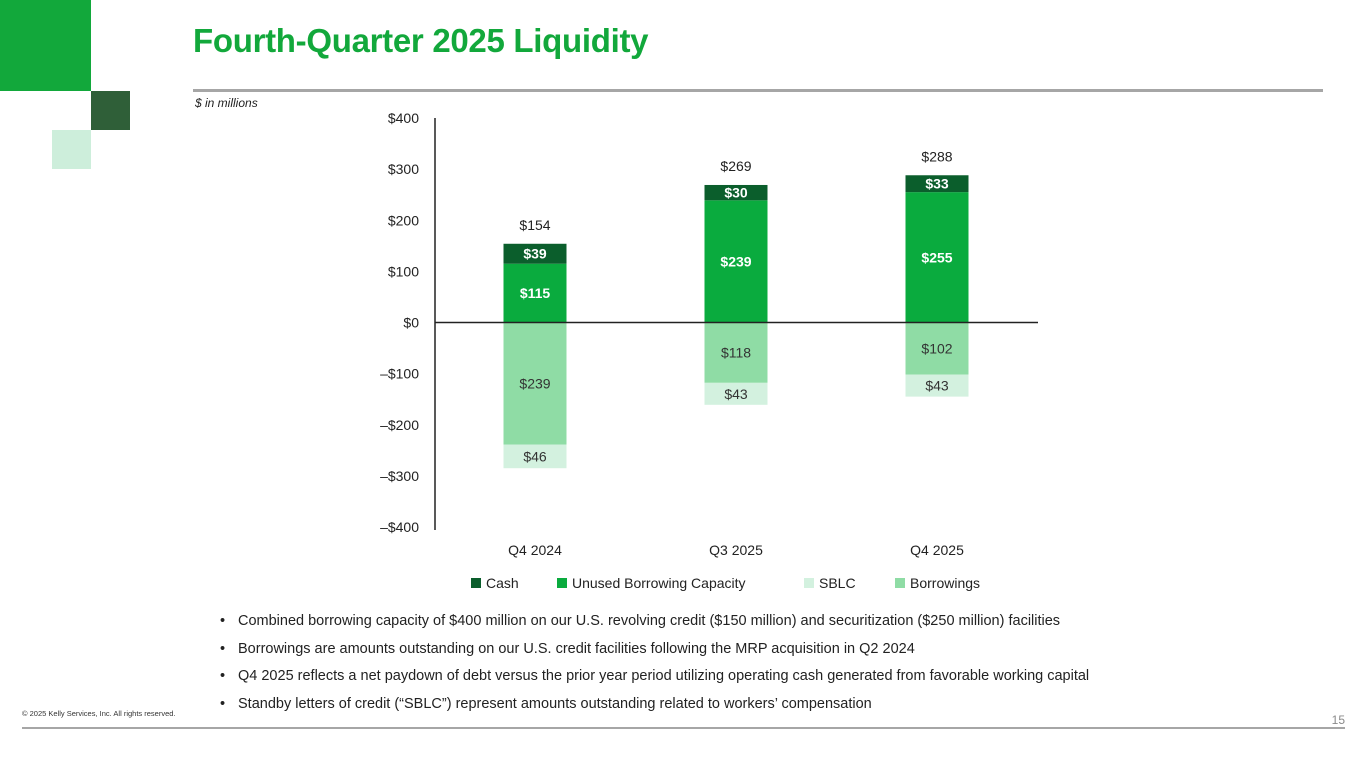  I want to click on y-tick-label: –$200, so click(399, 425).